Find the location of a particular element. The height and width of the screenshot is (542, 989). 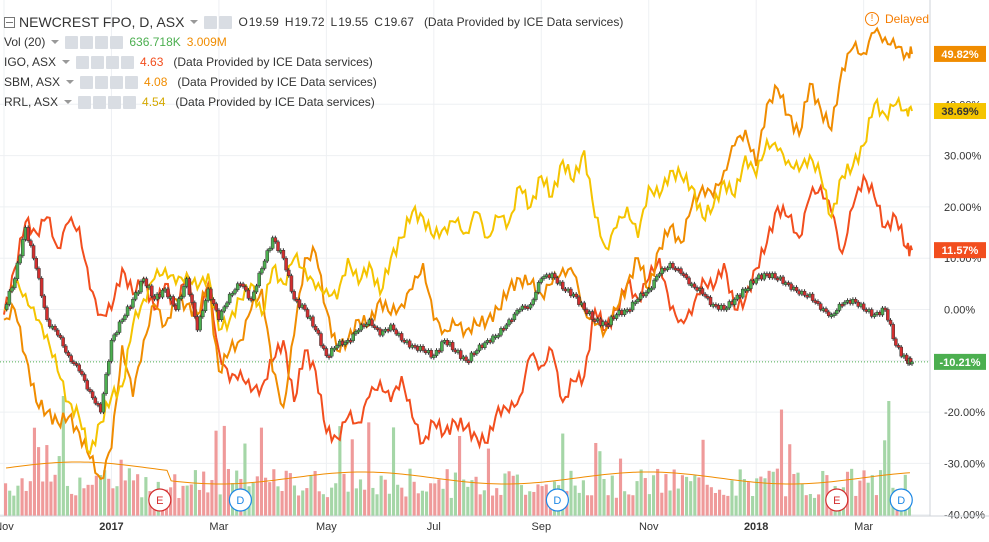

main-symbol-name: NEWCREST FPO, D, ASX is located at coordinates (102, 22).